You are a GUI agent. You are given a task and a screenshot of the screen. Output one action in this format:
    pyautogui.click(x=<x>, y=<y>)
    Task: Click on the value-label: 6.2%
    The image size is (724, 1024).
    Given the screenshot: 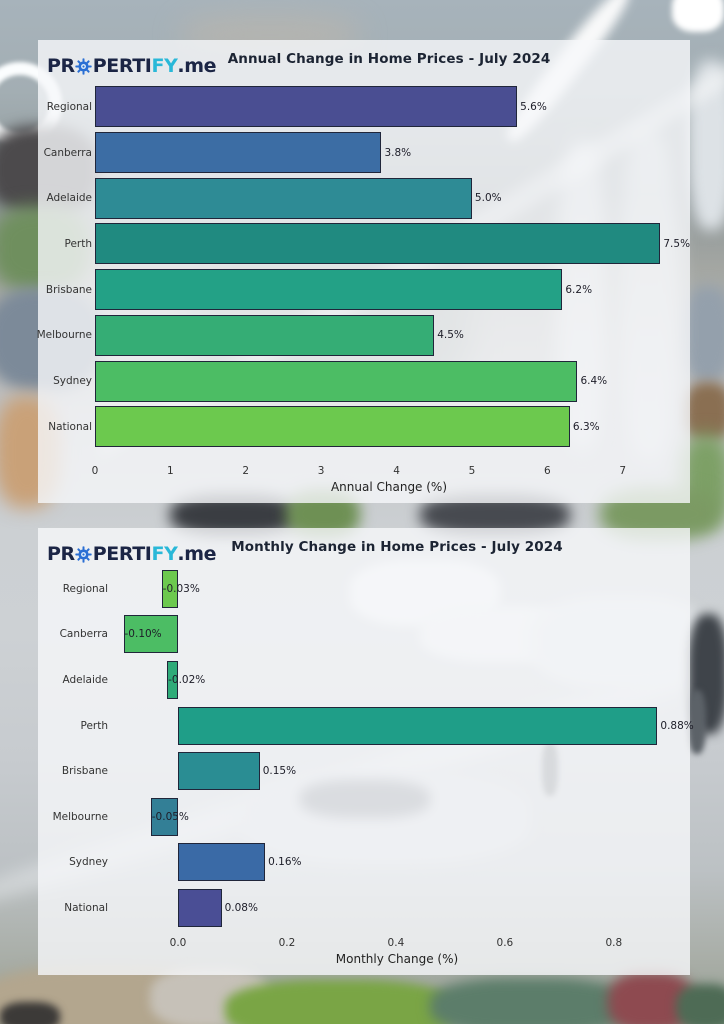 What is the action you would take?
    pyautogui.click(x=579, y=289)
    